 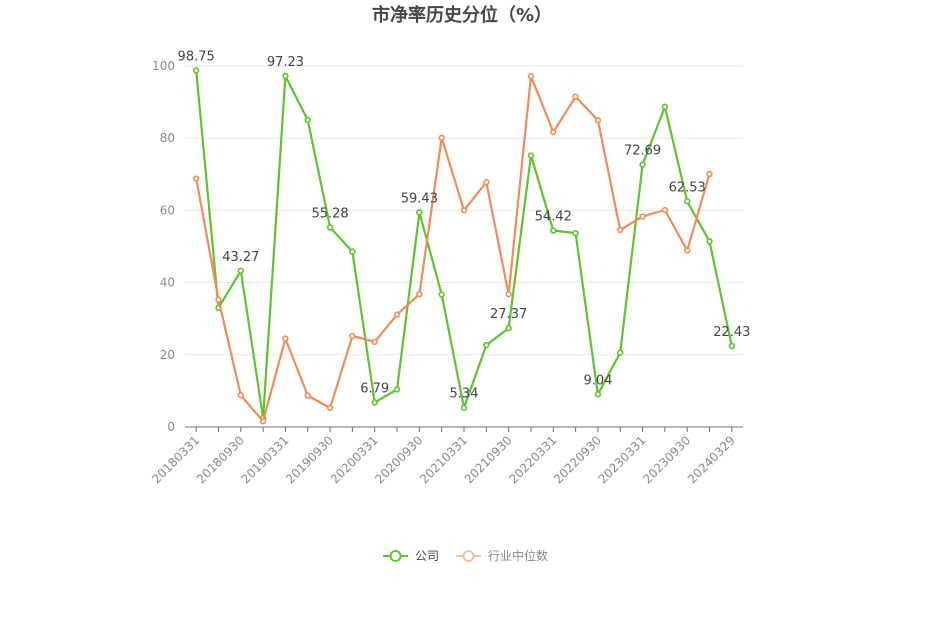 I want to click on x-tick-label: 20230331, so click(x=622, y=459).